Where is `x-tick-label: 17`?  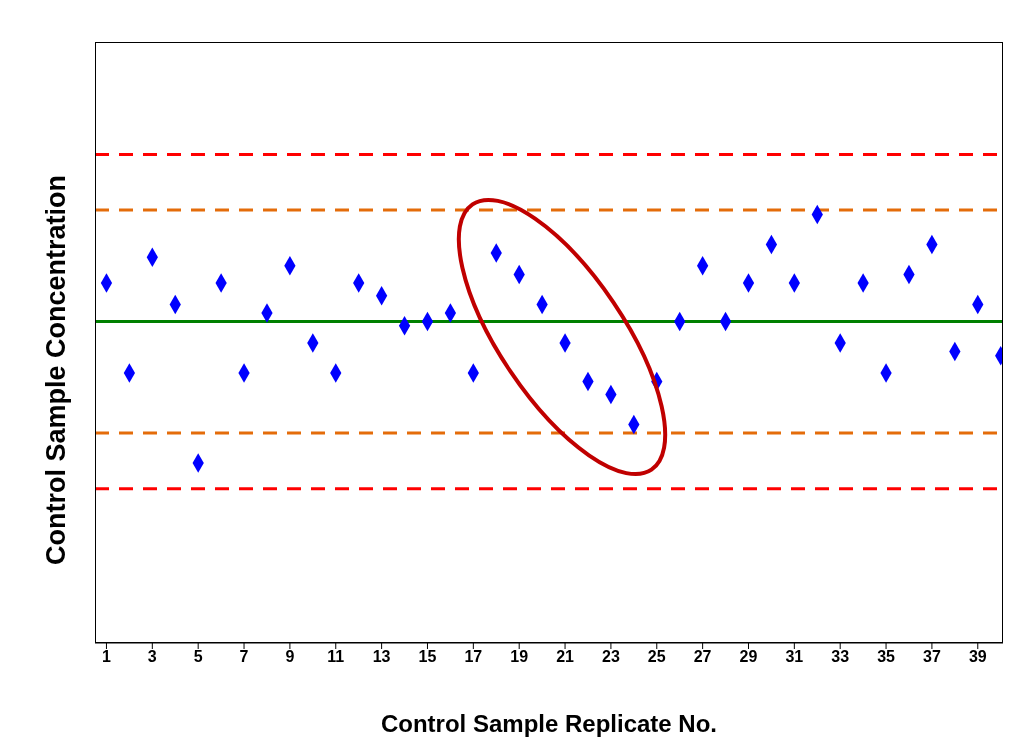 x-tick-label: 17 is located at coordinates (473, 657).